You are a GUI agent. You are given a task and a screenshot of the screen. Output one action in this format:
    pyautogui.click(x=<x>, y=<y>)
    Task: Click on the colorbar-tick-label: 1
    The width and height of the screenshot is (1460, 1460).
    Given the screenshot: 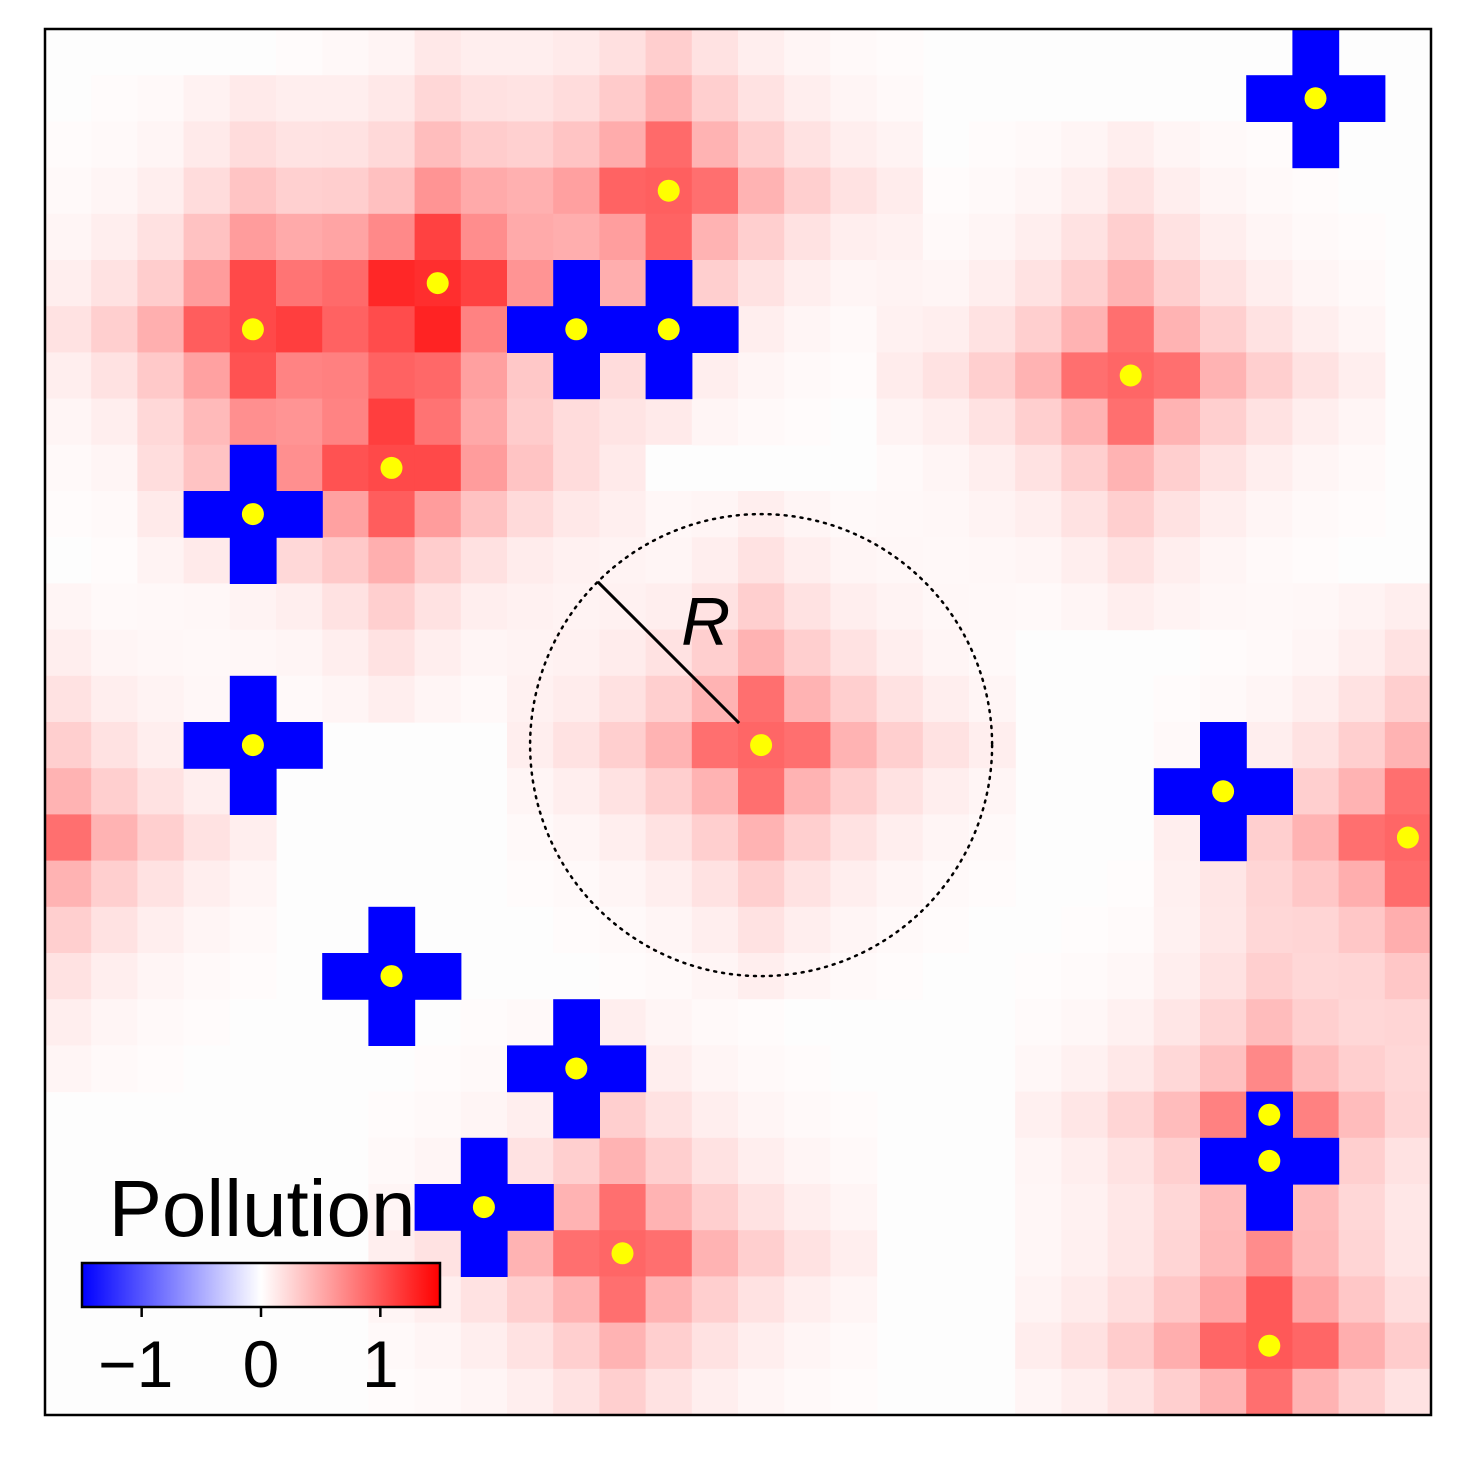 What is the action you would take?
    pyautogui.click(x=380, y=1364)
    